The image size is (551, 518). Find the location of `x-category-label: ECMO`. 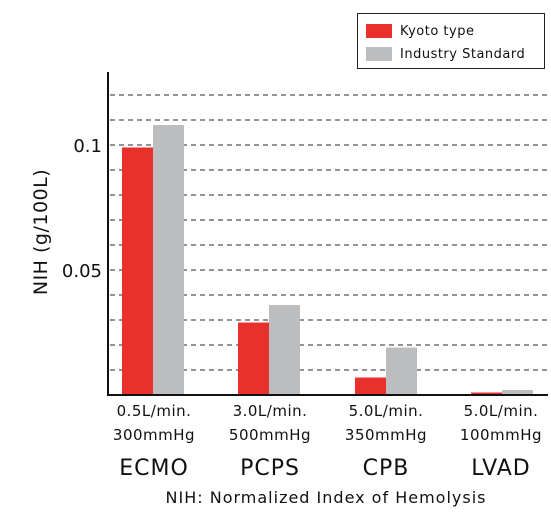

x-category-label: ECMO is located at coordinates (154, 468).